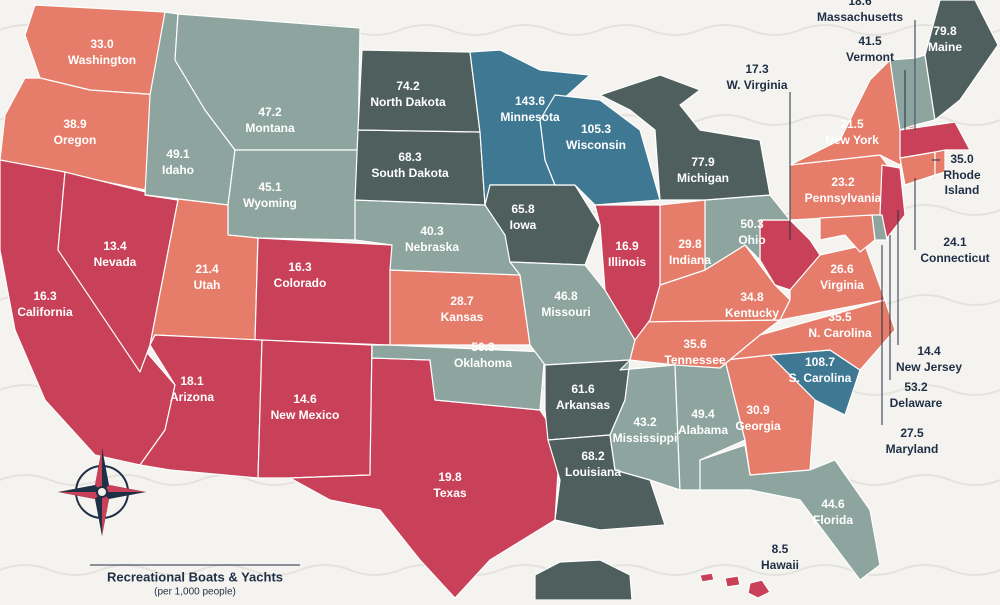 The height and width of the screenshot is (605, 1000). What do you see at coordinates (912, 433) in the screenshot?
I see `state-value: 27.5` at bounding box center [912, 433].